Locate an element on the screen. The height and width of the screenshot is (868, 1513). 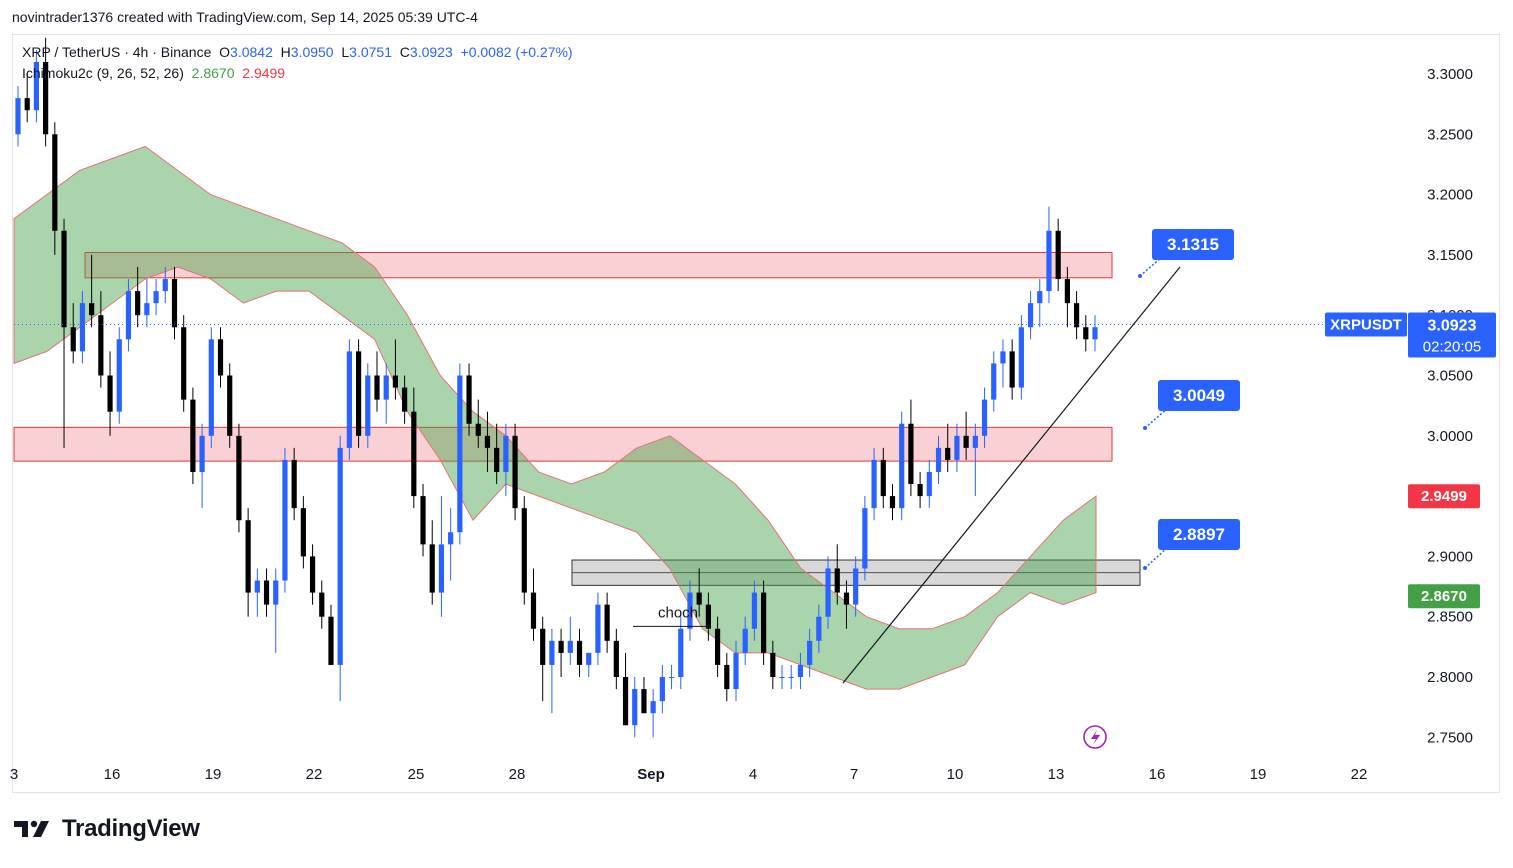
level-label: 3.1315 is located at coordinates (1186, 253).